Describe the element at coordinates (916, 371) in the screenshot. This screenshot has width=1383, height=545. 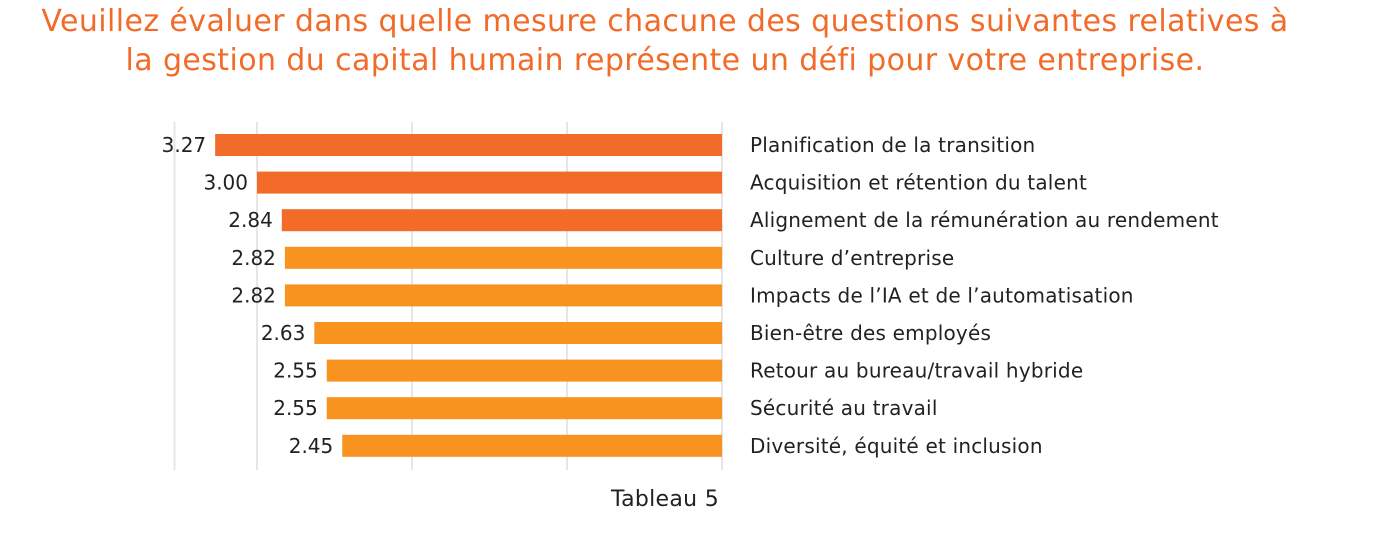
I see `category-label: Retour au bureau/travail hybride` at that location.